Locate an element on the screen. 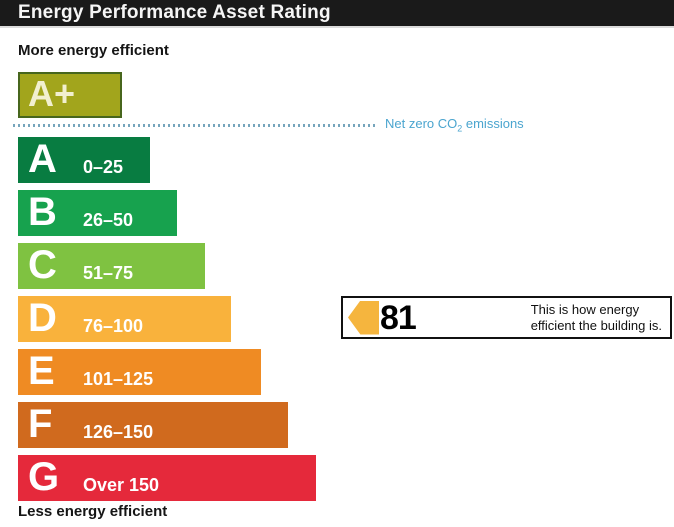  net-zero-dotted-line is located at coordinates (194, 125).